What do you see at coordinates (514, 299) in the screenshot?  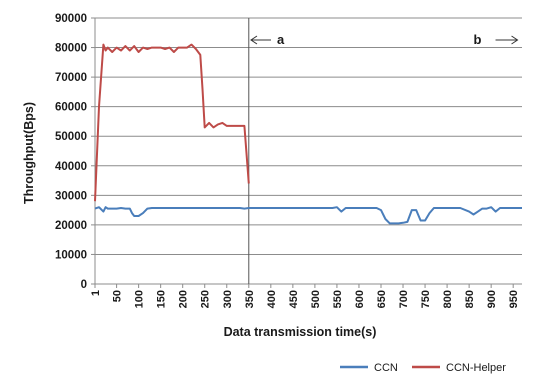 I see `x-tick-label: 950` at bounding box center [514, 299].